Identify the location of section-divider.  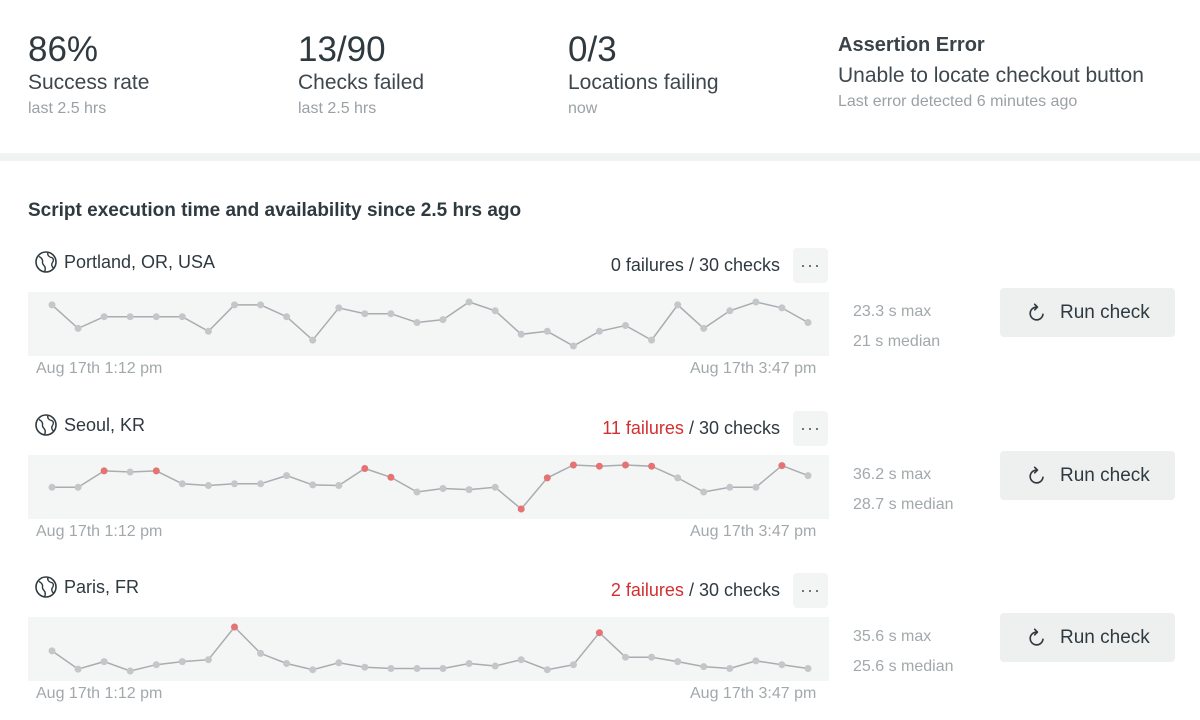
(600, 157).